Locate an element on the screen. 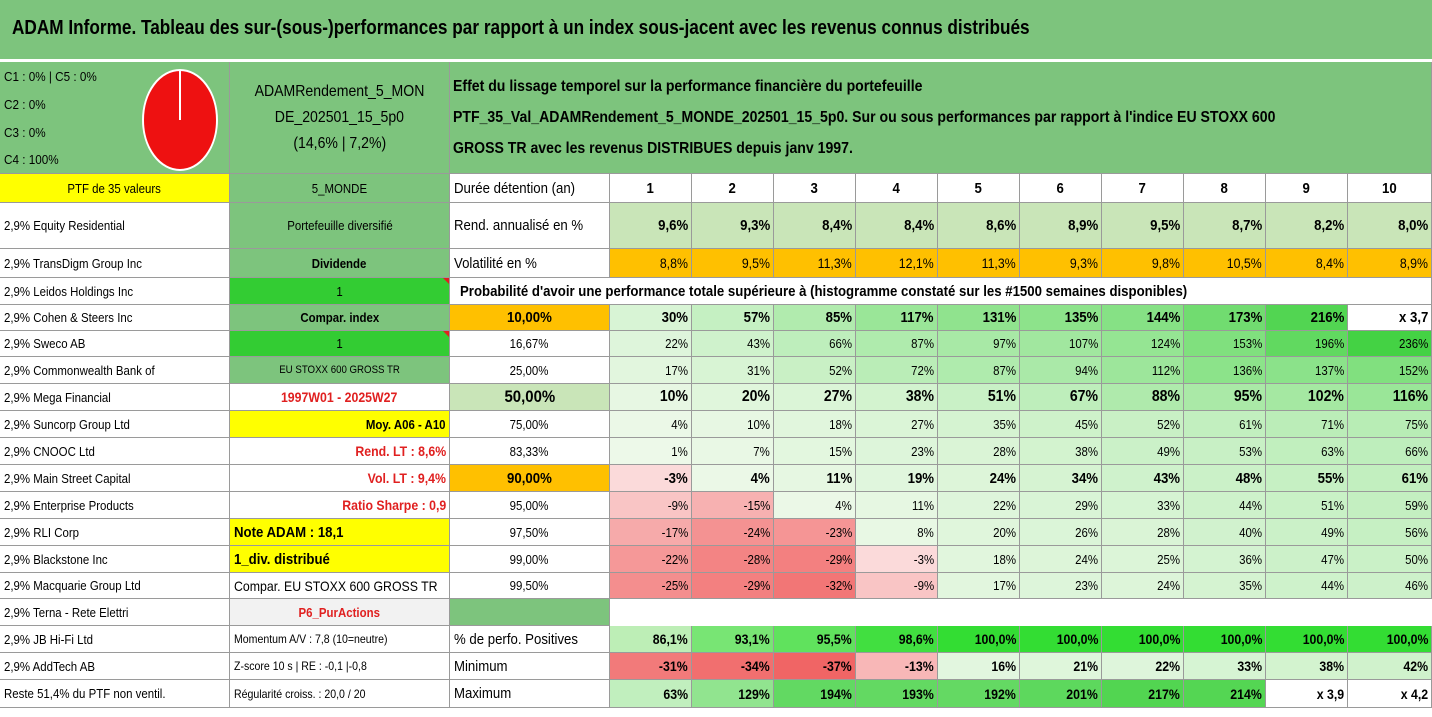 The image size is (1432, 717). legend-line-1: C1 : 0% | C5 : 0% is located at coordinates (50, 76).